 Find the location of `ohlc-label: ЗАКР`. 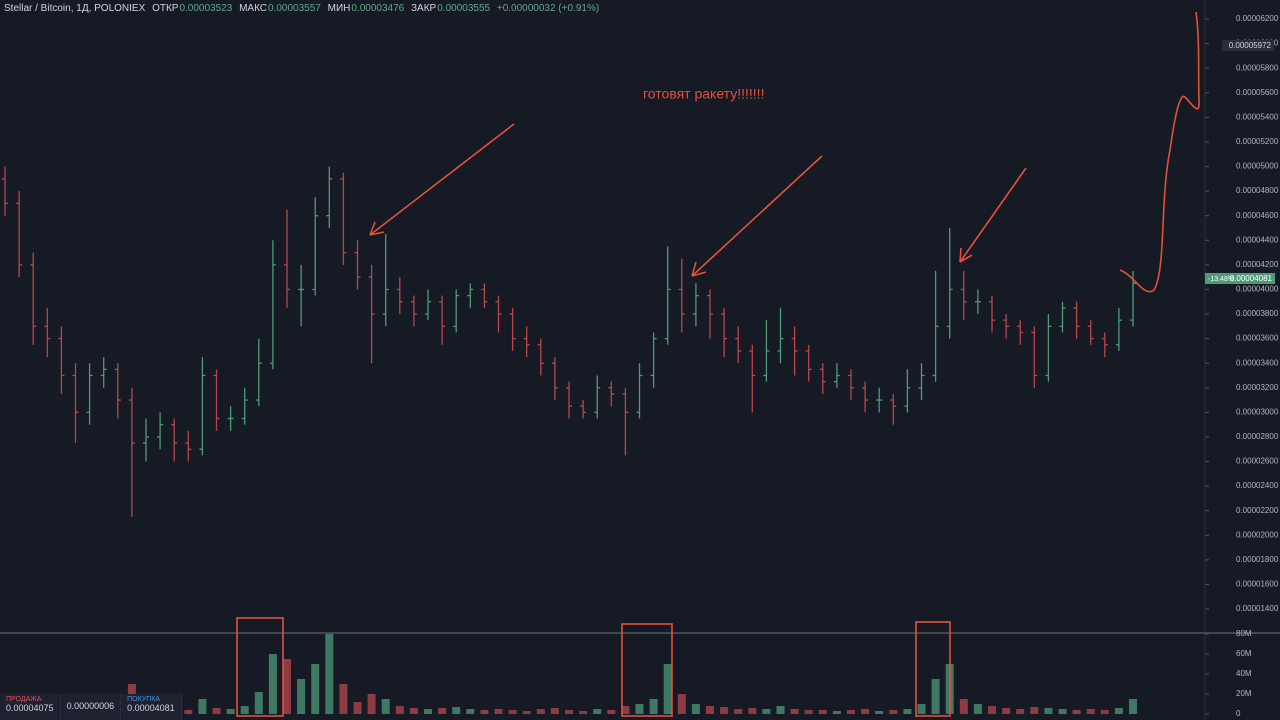

ohlc-label: ЗАКР is located at coordinates (424, 8).